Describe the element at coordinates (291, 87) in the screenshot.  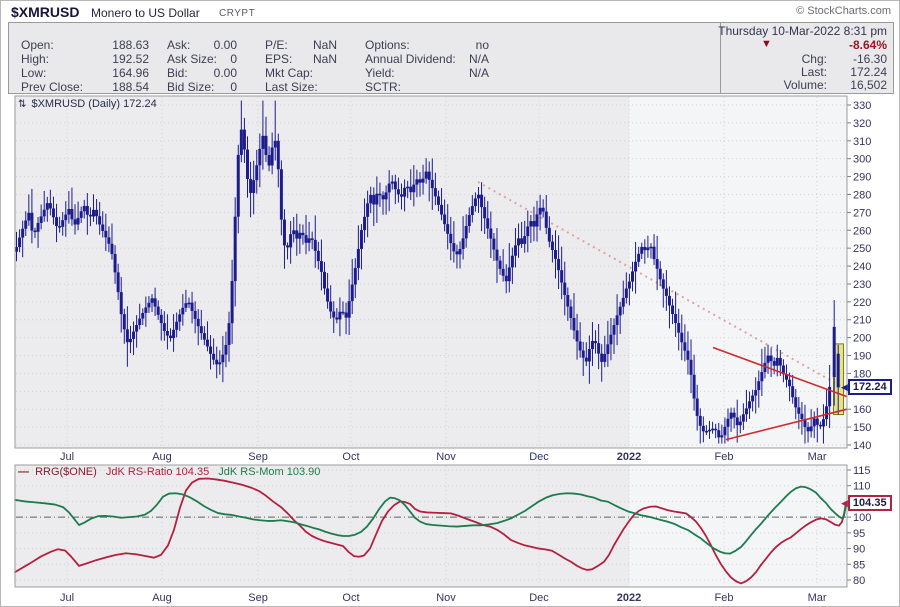
I see `quote-label: Last Size:` at that location.